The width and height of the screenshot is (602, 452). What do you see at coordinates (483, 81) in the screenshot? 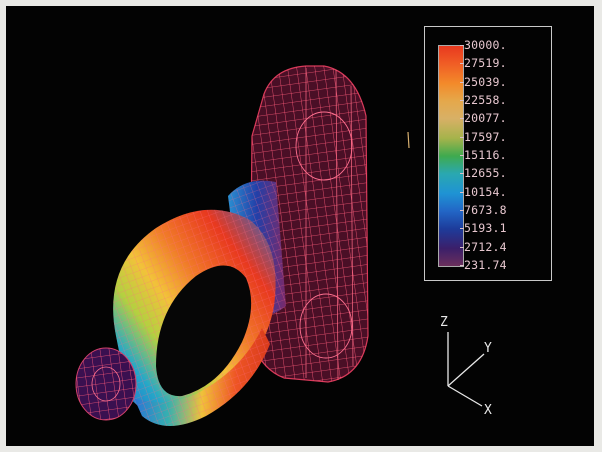
I see `legend-value: 25039.` at bounding box center [483, 81].